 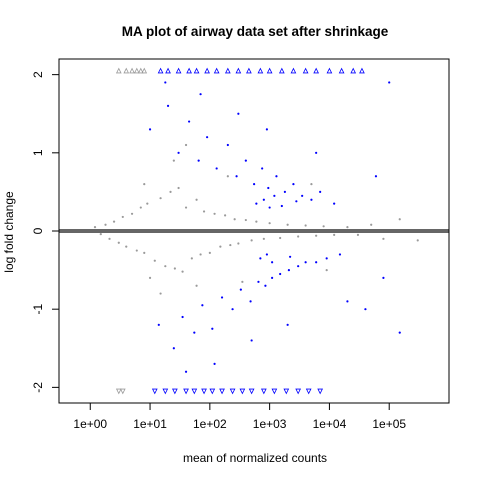 I want to click on y-tick-label: -1, so click(x=38, y=309).